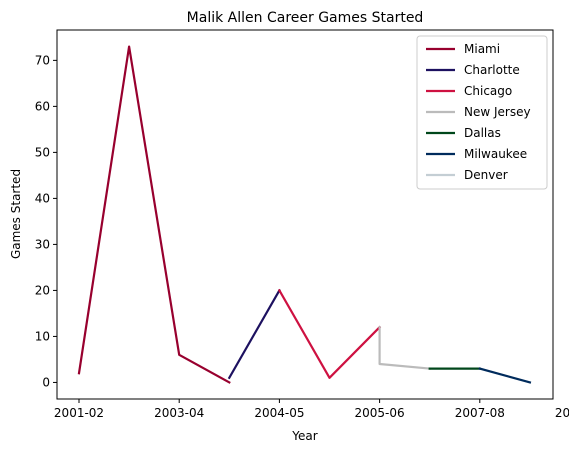 This screenshot has height=453, width=569. Describe the element at coordinates (495, 154) in the screenshot. I see `legend-entry: Milwaukee` at that location.